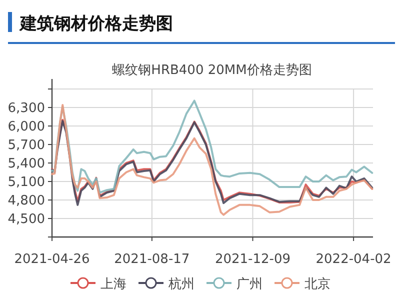 This screenshot has height=295, width=401. What do you see at coordinates (26, 108) in the screenshot?
I see `y-tick-label: 6,300` at bounding box center [26, 108].